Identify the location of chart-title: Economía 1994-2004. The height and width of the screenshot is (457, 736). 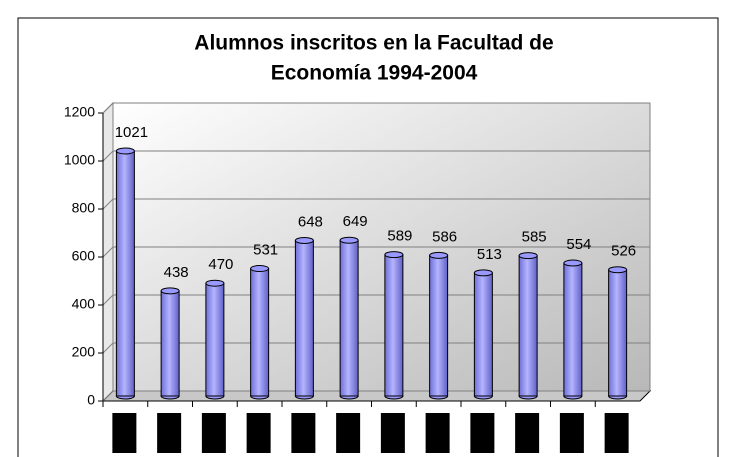
(374, 73).